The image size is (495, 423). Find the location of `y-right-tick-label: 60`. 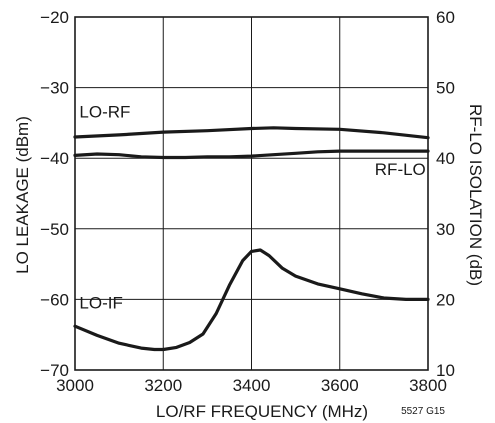

y-right-tick-label: 60 is located at coordinates (445, 17).